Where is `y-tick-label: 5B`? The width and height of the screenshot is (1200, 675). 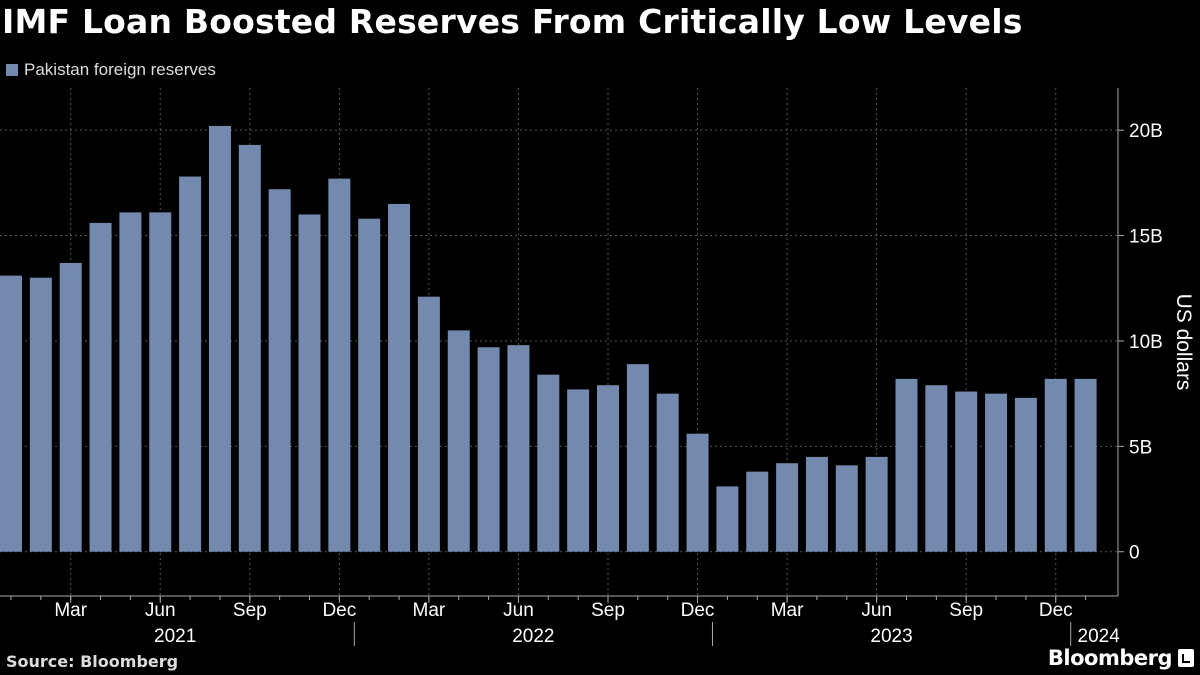
y-tick-label: 5B is located at coordinates (1140, 447).